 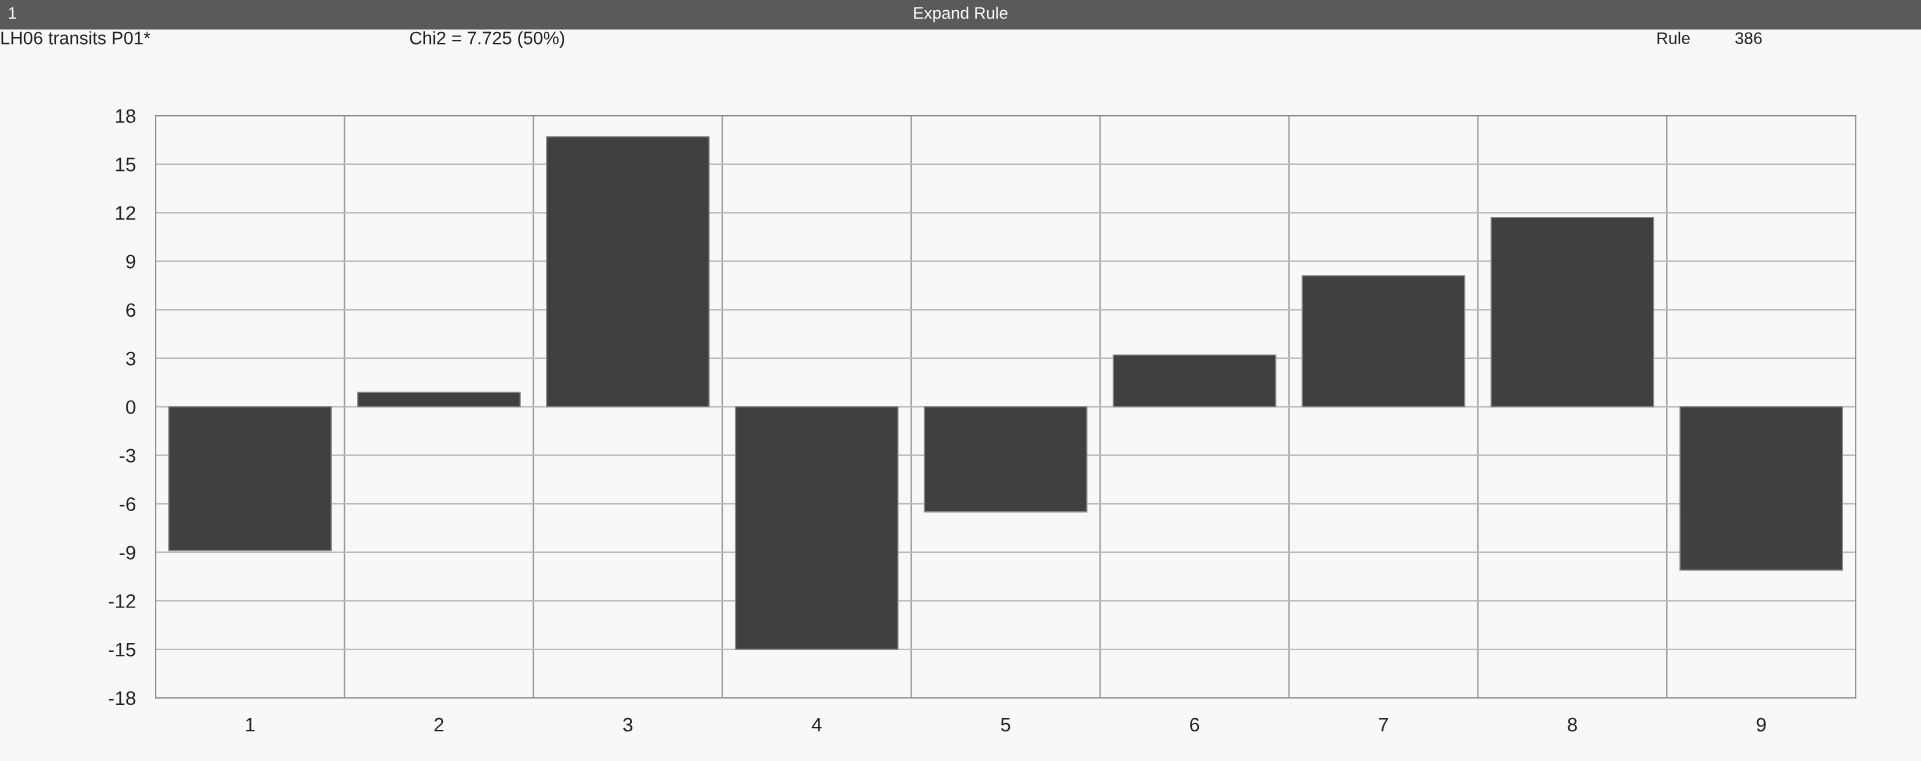 What do you see at coordinates (1006, 725) in the screenshot?
I see `x-tick-label: 5` at bounding box center [1006, 725].